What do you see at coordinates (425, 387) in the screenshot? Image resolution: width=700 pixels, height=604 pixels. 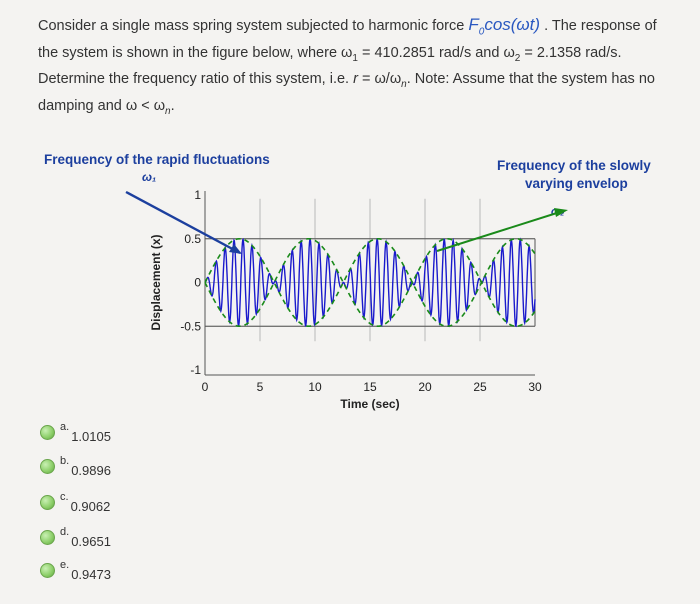 I see `x-tick-label: 20` at bounding box center [425, 387].